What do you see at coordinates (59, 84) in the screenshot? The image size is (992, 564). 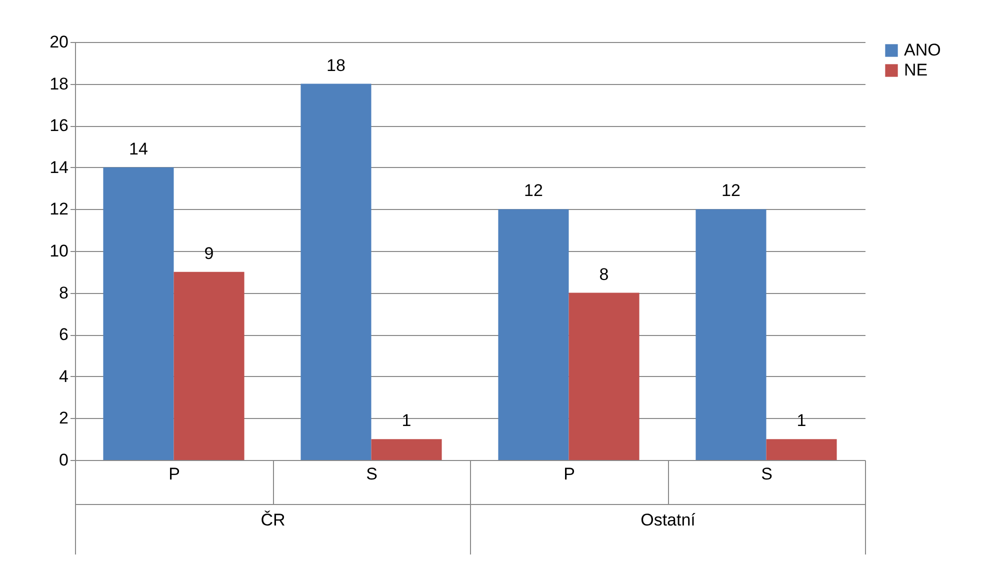 I see `y-tick-label: 18` at bounding box center [59, 84].